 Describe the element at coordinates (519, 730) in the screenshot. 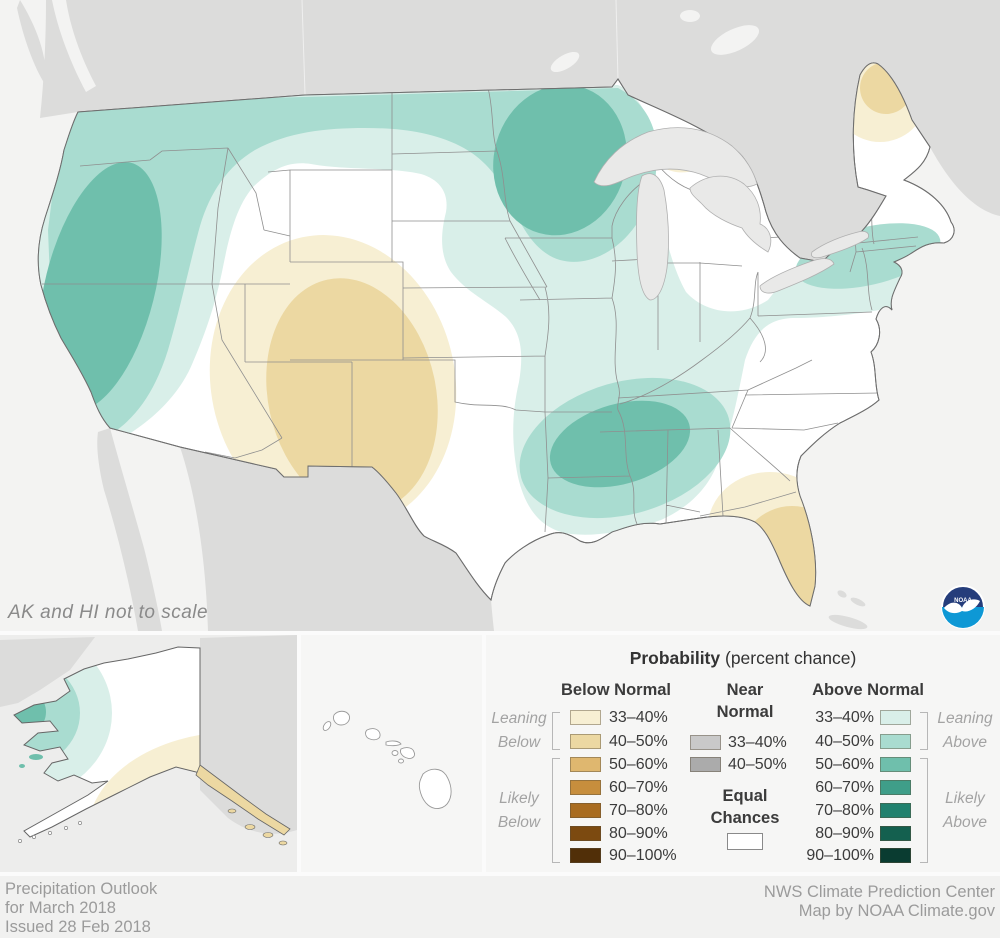

I see `leaning-below-label: Leaning Below` at that location.